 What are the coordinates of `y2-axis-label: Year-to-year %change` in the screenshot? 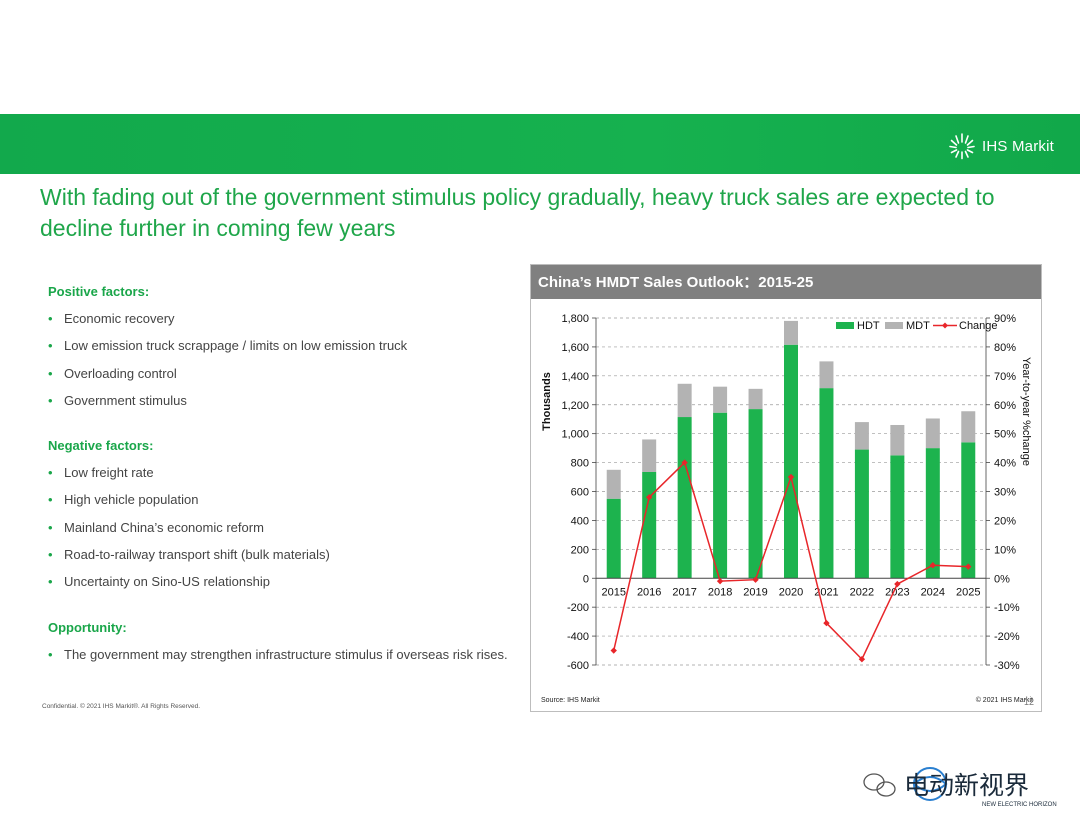 It's located at (1026, 411).